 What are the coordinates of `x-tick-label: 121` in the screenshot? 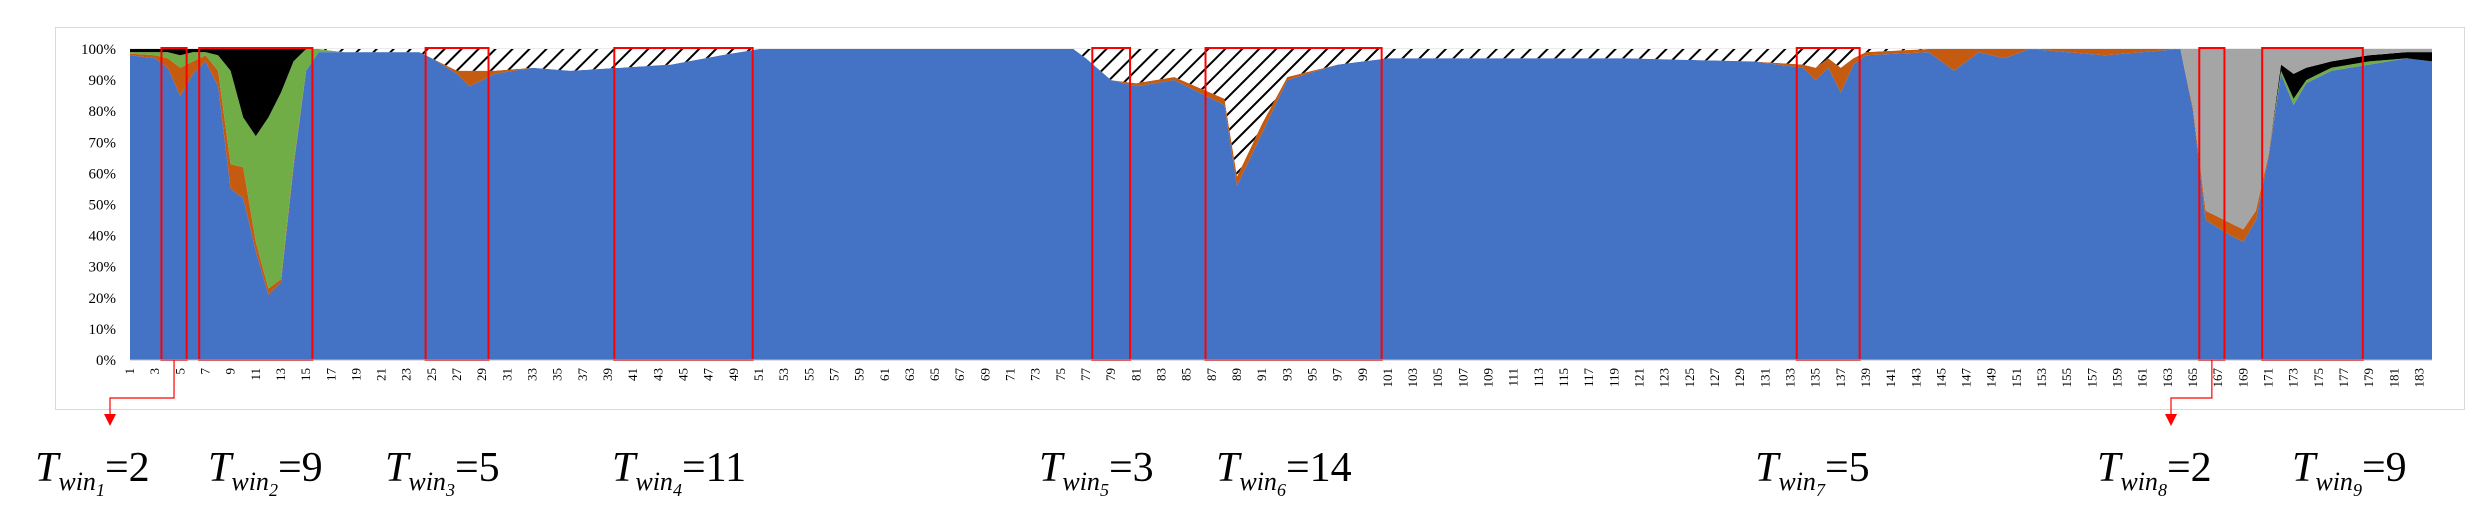 It's located at (1639, 378).